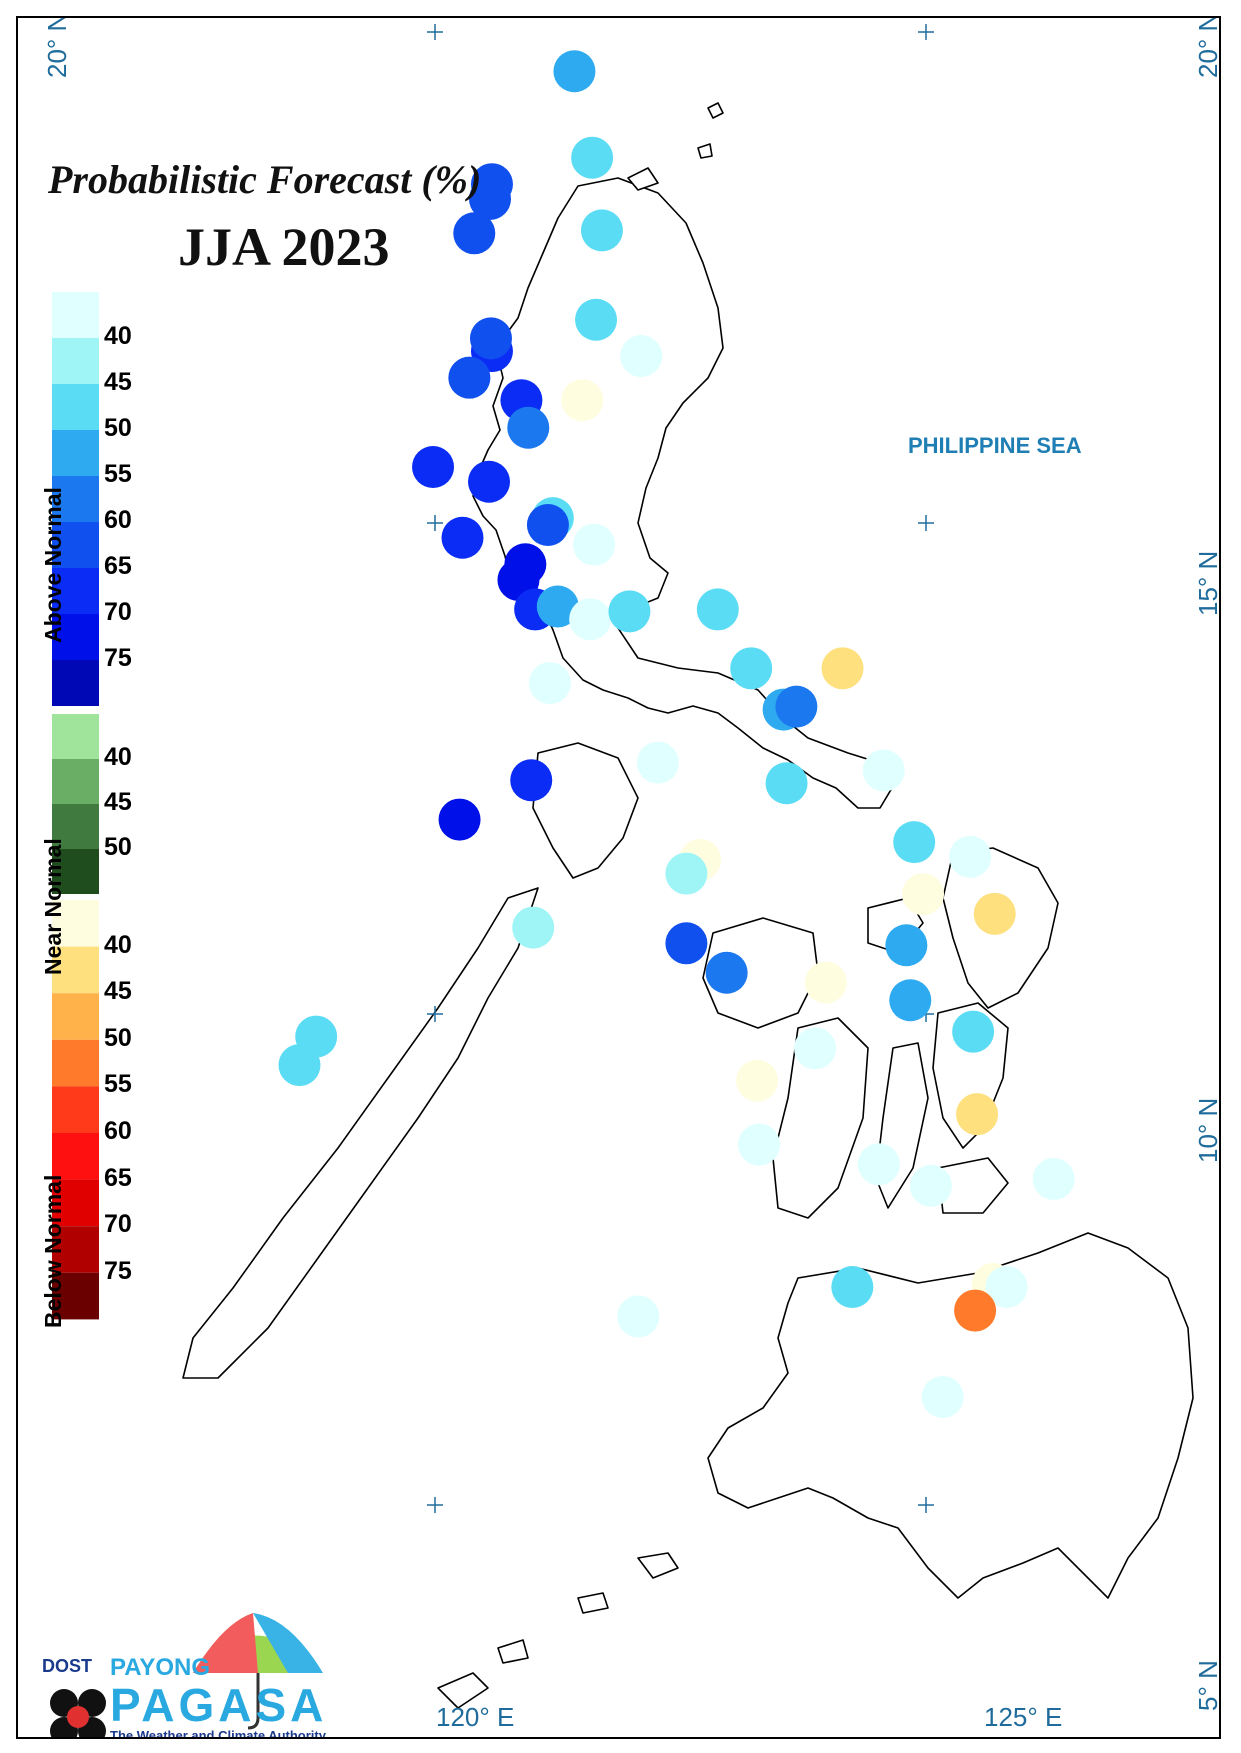 The height and width of the screenshot is (1753, 1241). Describe the element at coordinates (118, 1177) in the screenshot. I see `legend-tick-below: 65` at that location.